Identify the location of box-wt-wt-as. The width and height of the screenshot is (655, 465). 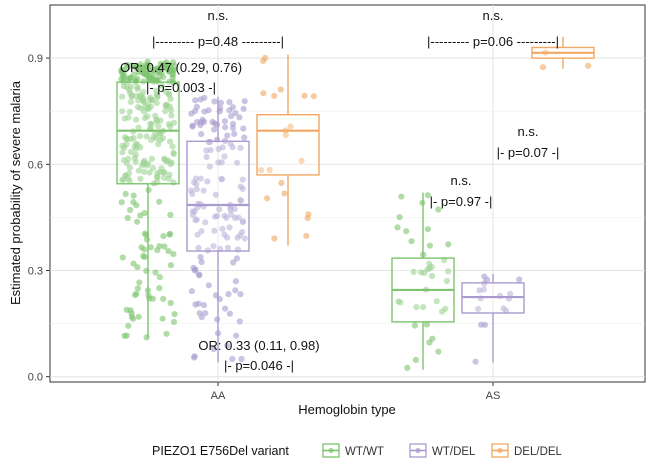
(423, 281).